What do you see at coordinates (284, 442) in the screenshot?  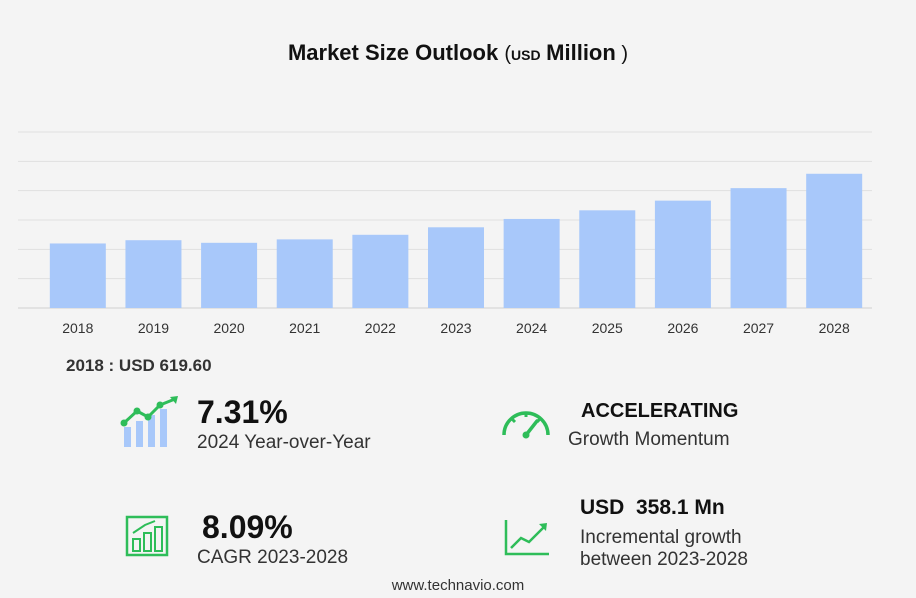 I see `kpi-yoy-label: 2024 Year-over-Year` at bounding box center [284, 442].